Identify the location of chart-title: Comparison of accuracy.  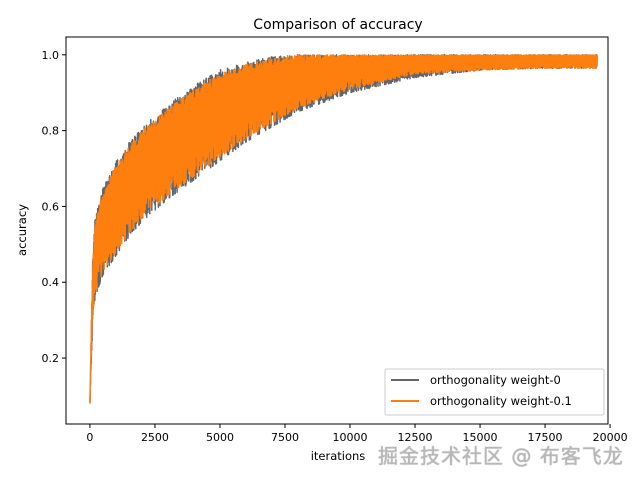
(337, 25).